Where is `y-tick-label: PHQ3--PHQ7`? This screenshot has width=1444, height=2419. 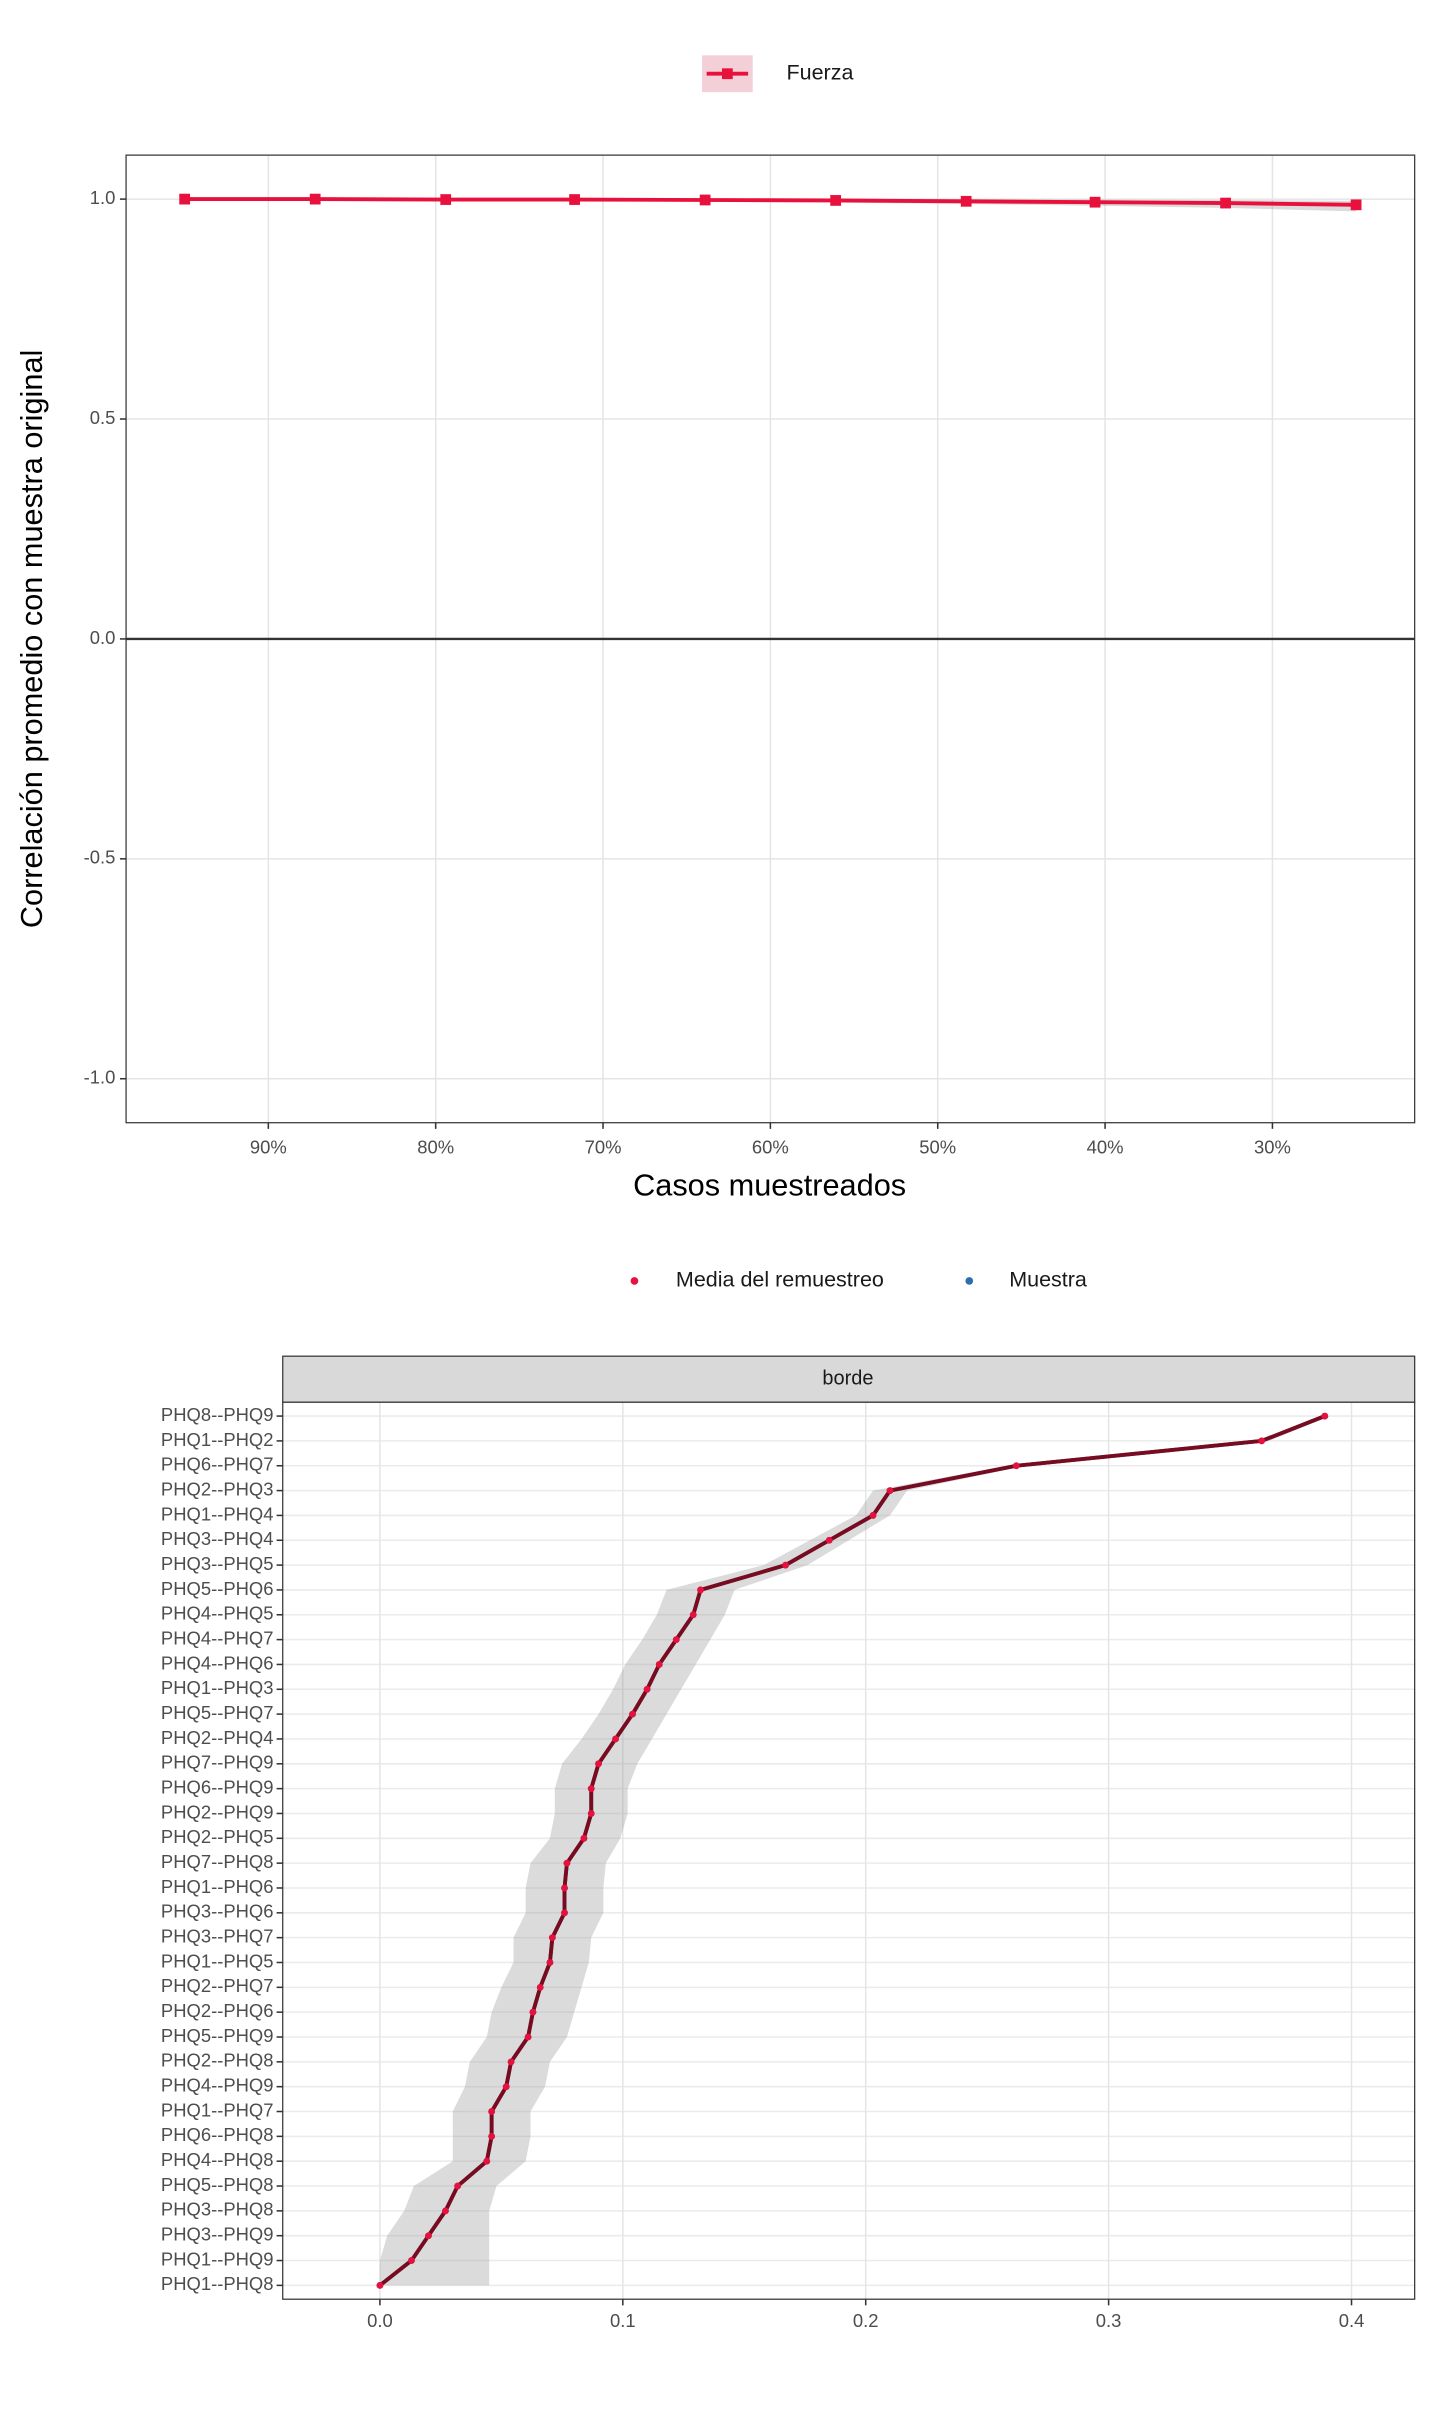
y-tick-label: PHQ3--PHQ7 is located at coordinates (217, 1936).